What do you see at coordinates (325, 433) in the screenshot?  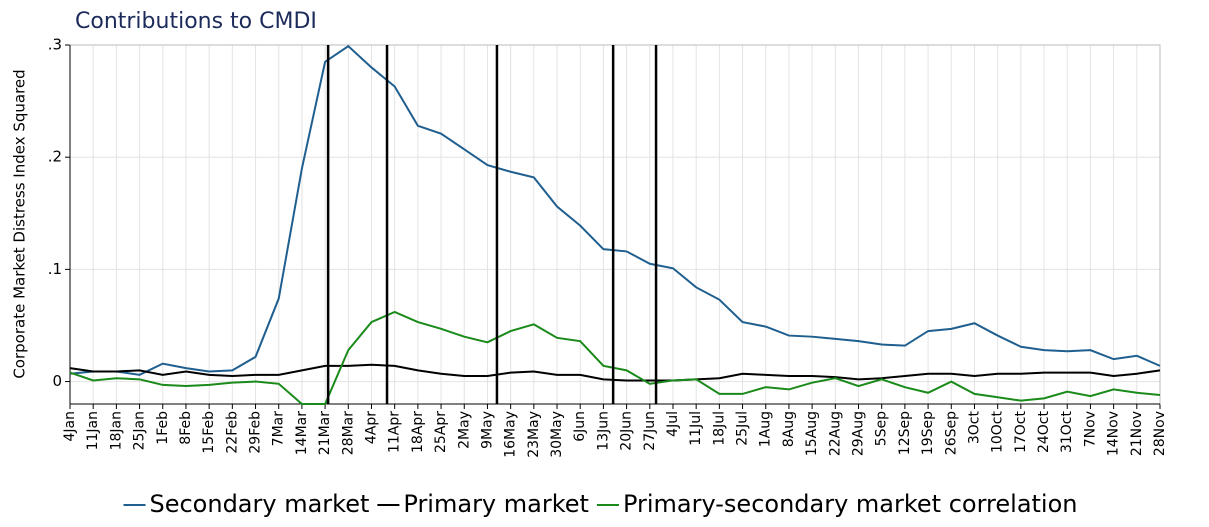 I see `x-tick-label: 21Mar` at bounding box center [325, 433].